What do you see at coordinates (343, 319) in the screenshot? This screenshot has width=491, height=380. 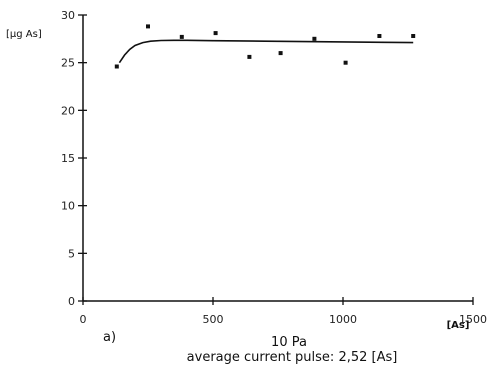 I see `x-tick-label: 1000` at bounding box center [343, 319].